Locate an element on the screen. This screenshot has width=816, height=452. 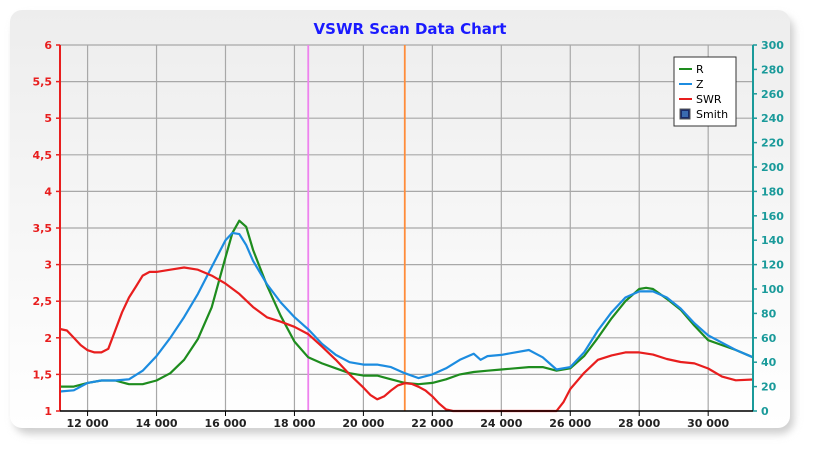
legend-z-label: Z is located at coordinates (700, 84).